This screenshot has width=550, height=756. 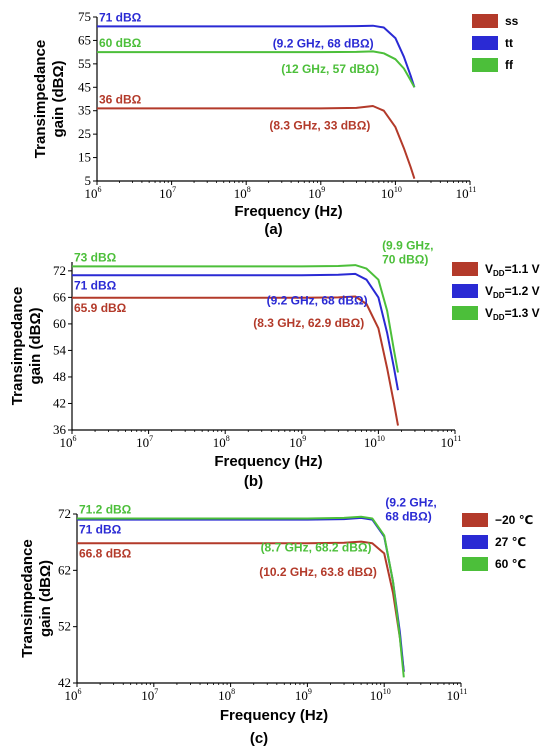 What do you see at coordinates (84, 157) in the screenshot?
I see `y-tick-label: 15` at bounding box center [84, 157].